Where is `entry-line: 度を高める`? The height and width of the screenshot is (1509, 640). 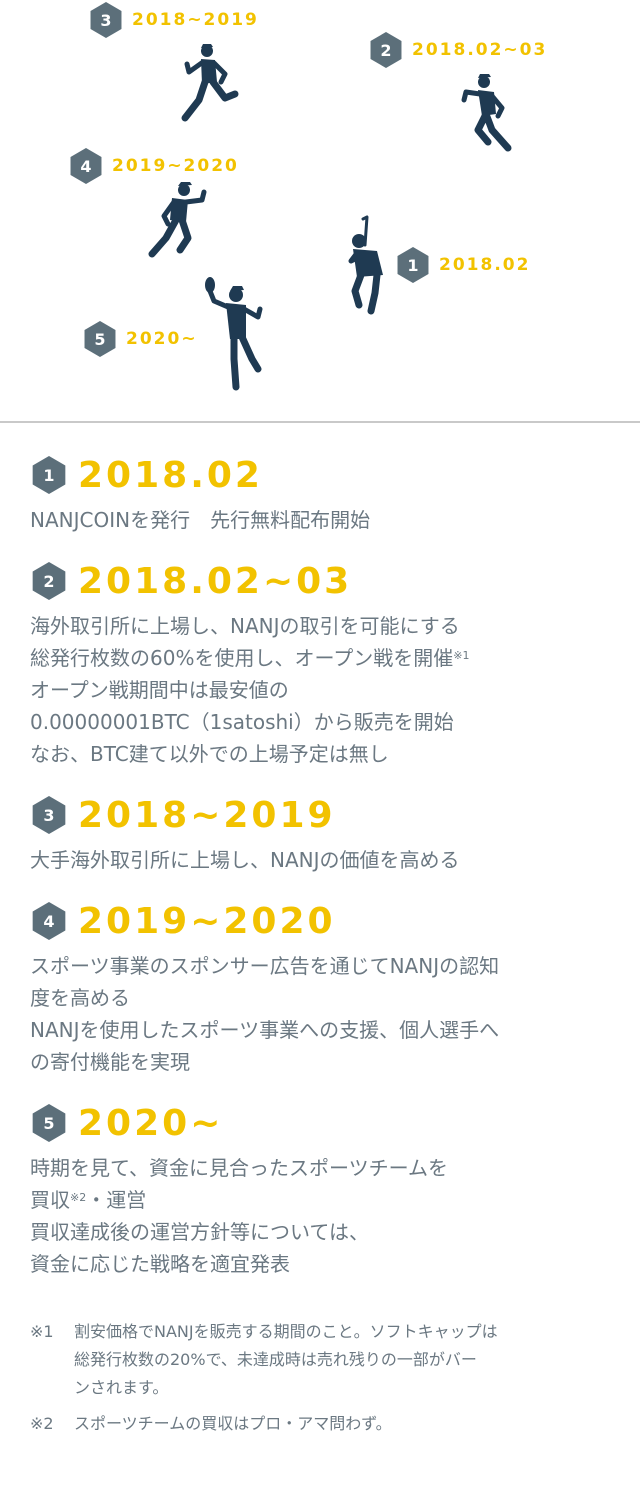 entry-line: 度を高める is located at coordinates (80, 998).